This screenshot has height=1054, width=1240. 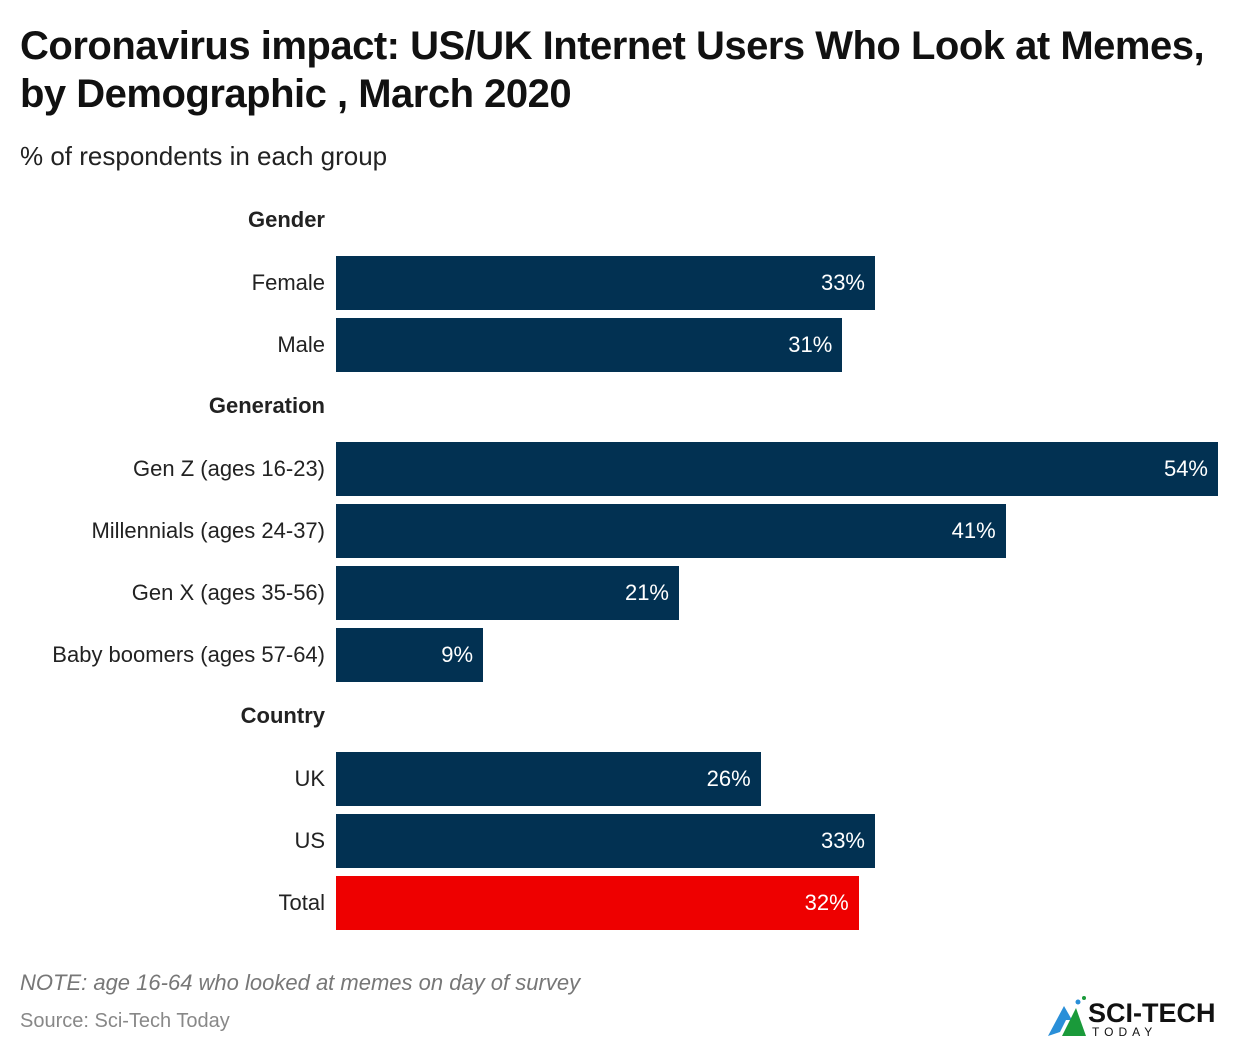 I want to click on source: Source: Sci-Tech Today, so click(x=125, y=1021).